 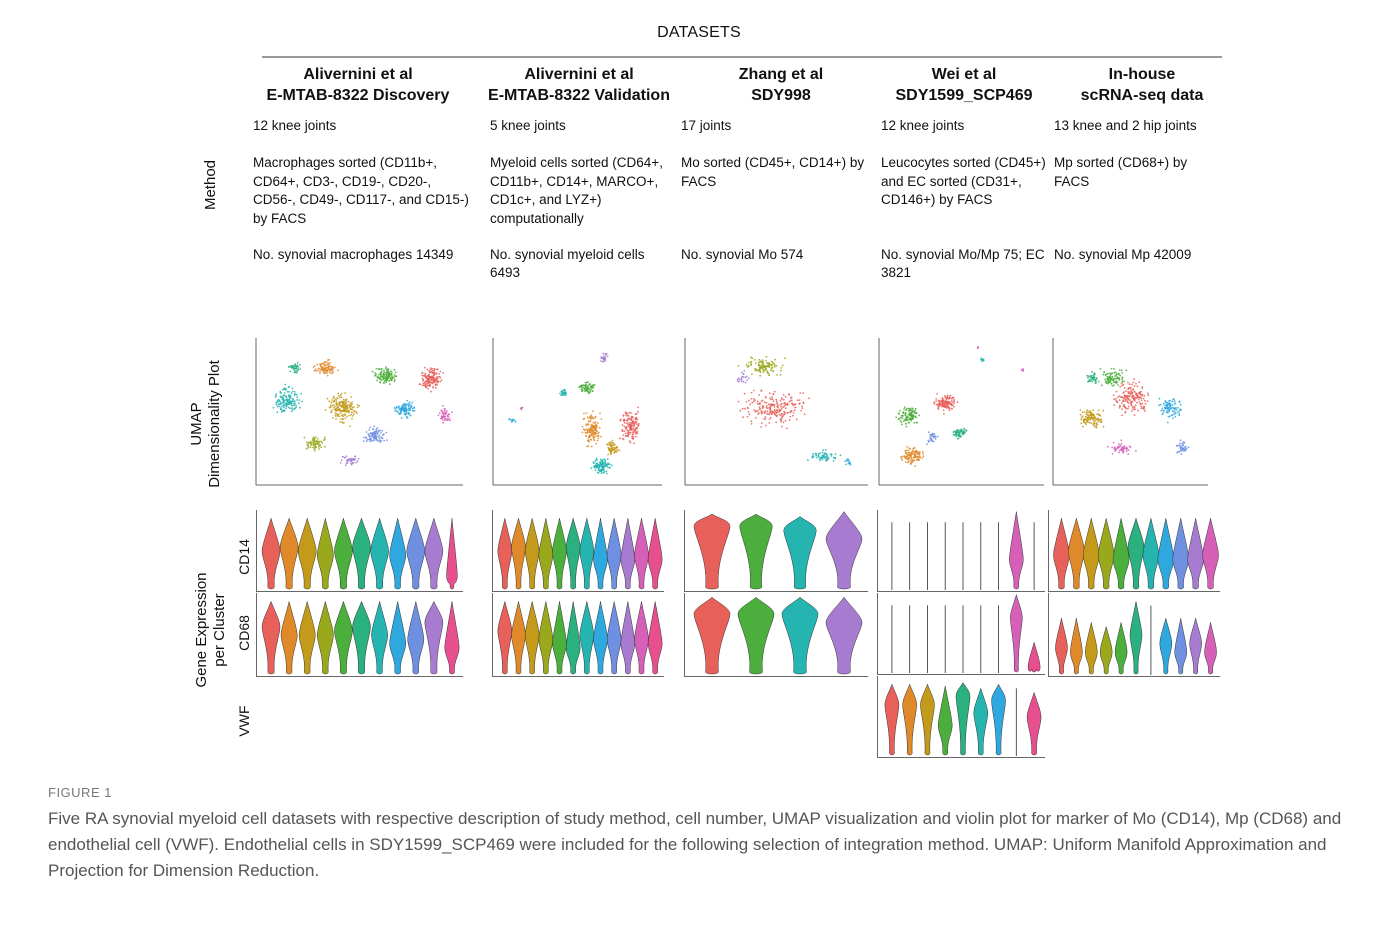 I want to click on row-label-gene-expression: Gene Expression per Cluster, so click(x=214, y=630).